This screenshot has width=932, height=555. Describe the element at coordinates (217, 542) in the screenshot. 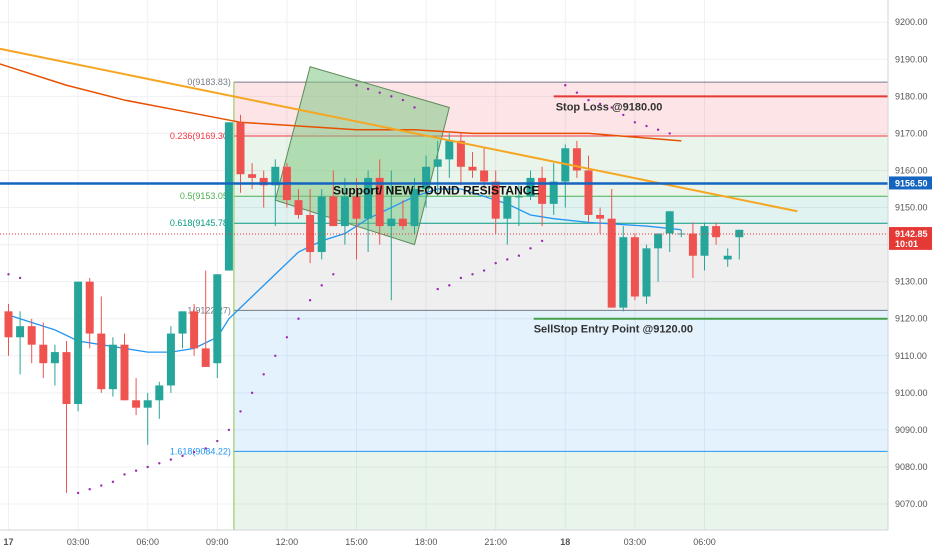

I see `time-tick-label: 09:00` at that location.